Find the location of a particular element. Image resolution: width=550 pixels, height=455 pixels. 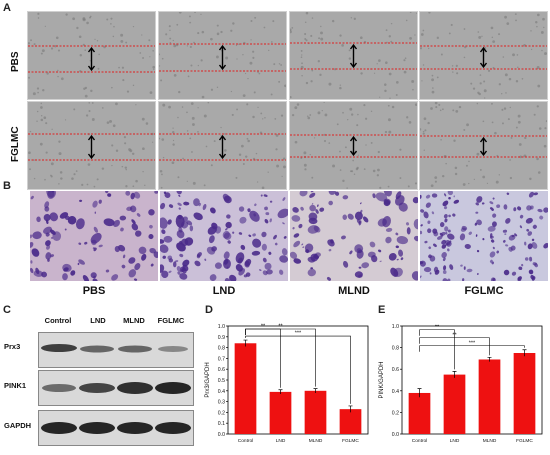

blot-col-control: Control is located at coordinates (58, 320).